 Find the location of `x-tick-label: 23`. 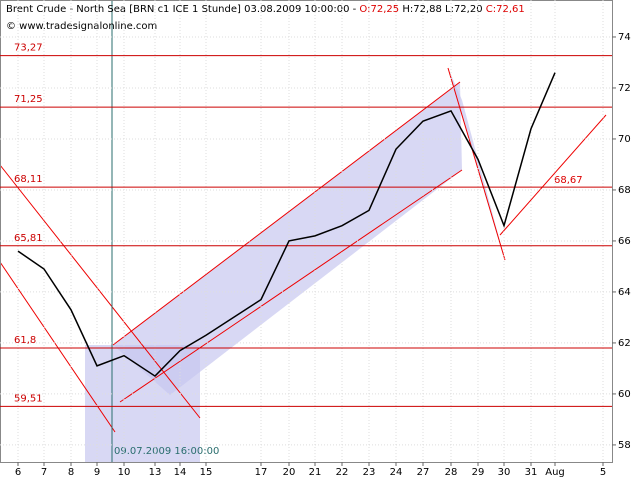

x-tick-label: 23 is located at coordinates (369, 472).